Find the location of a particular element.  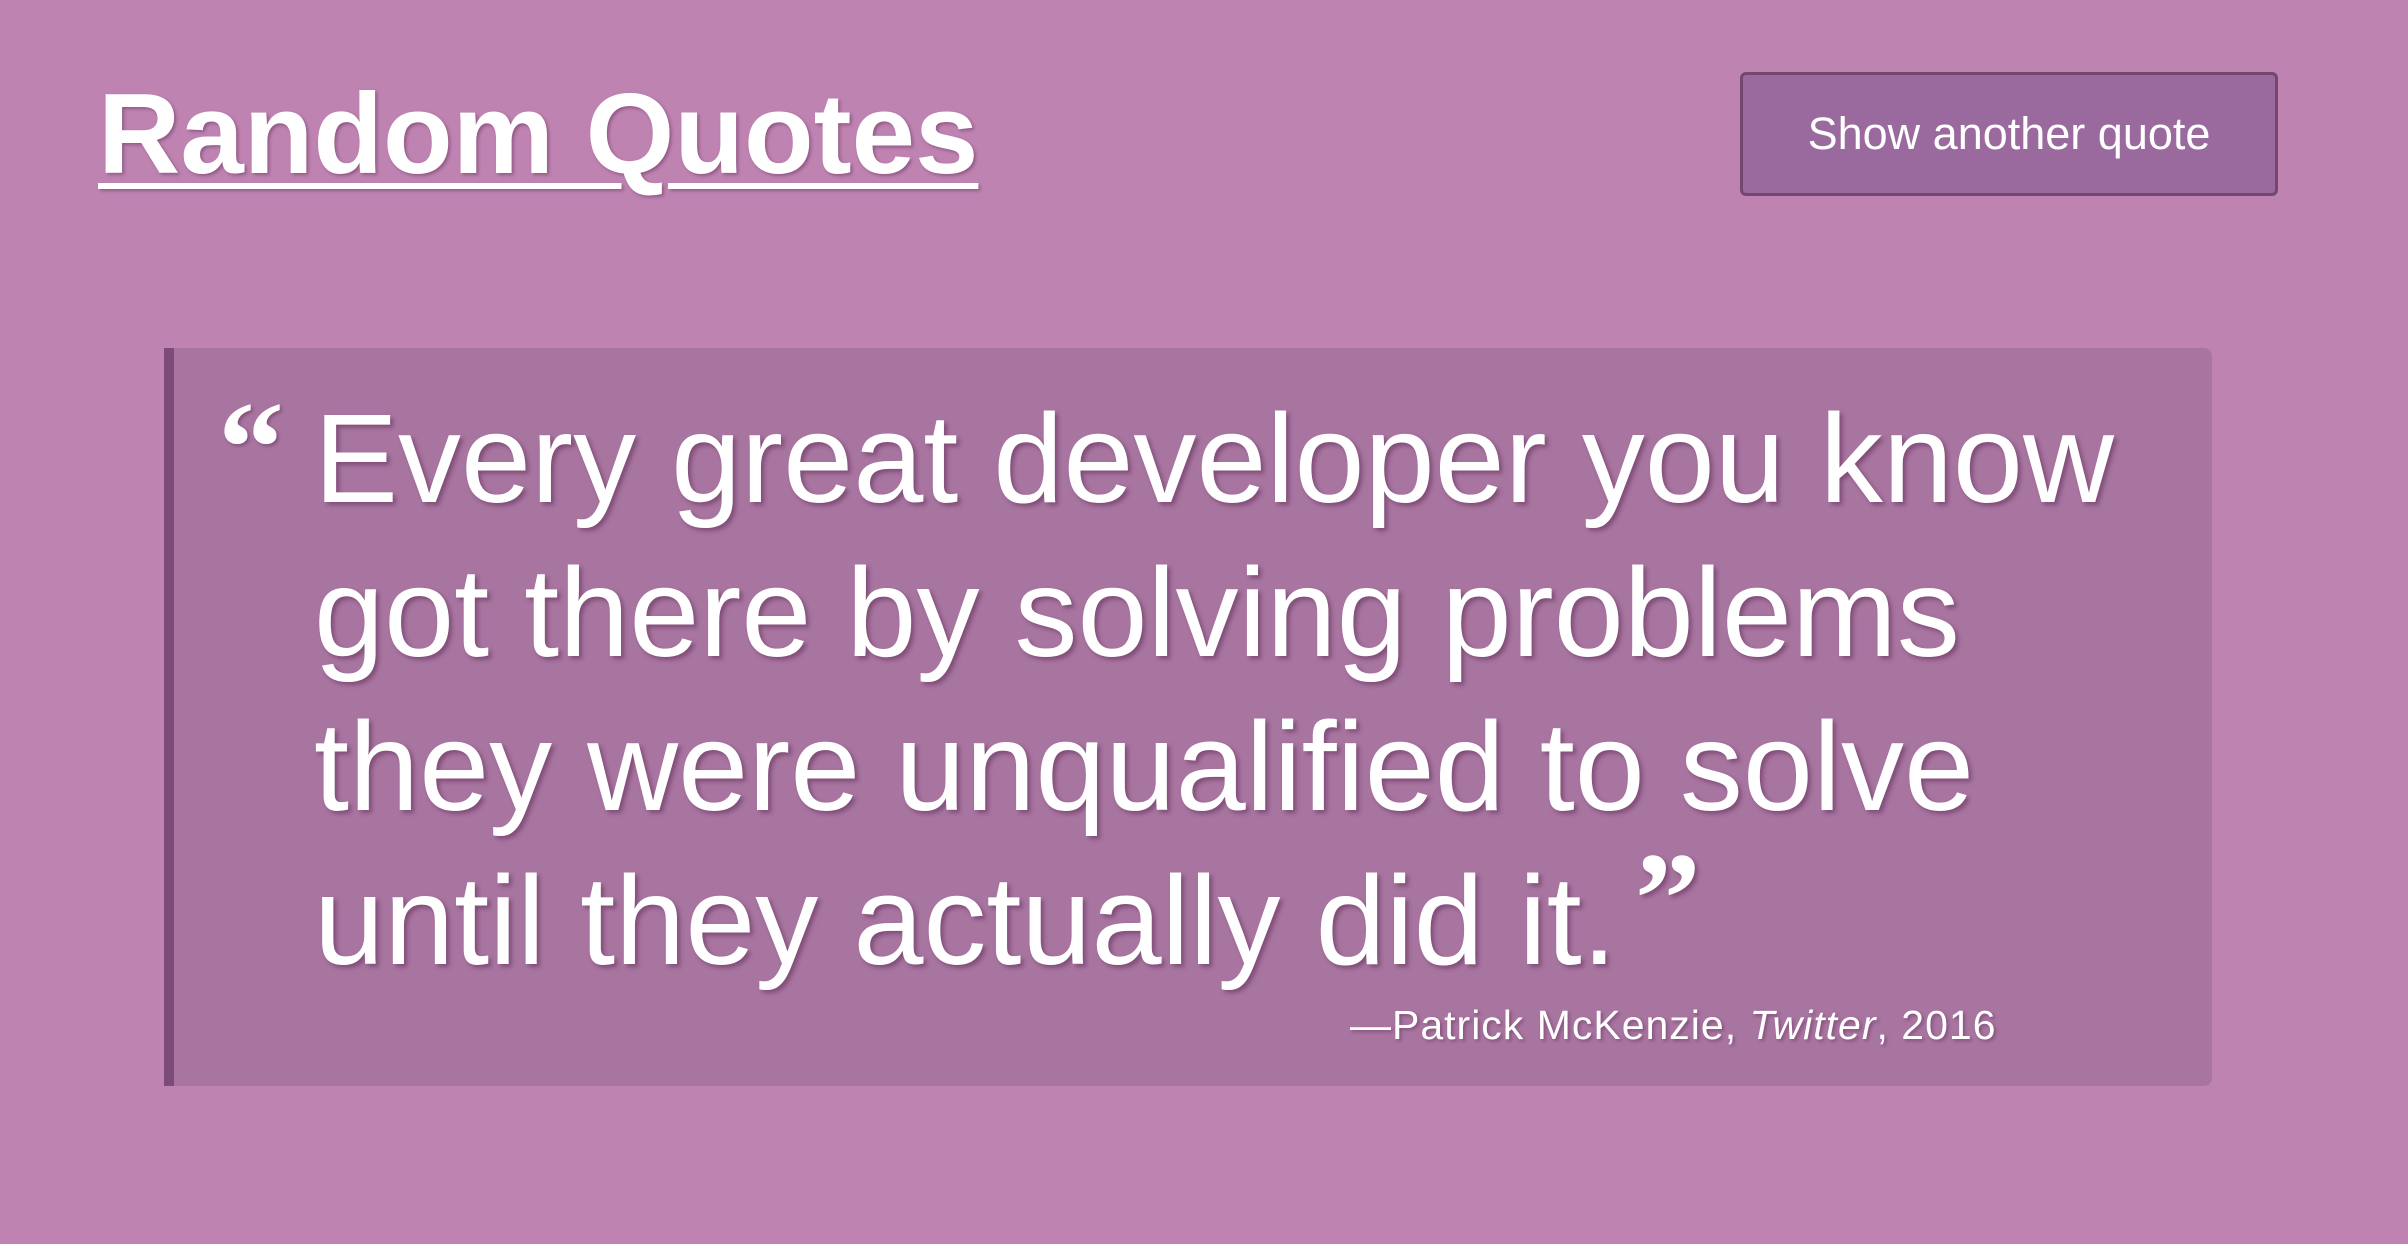

close-quote-mark: ” is located at coordinates (1667, 898).